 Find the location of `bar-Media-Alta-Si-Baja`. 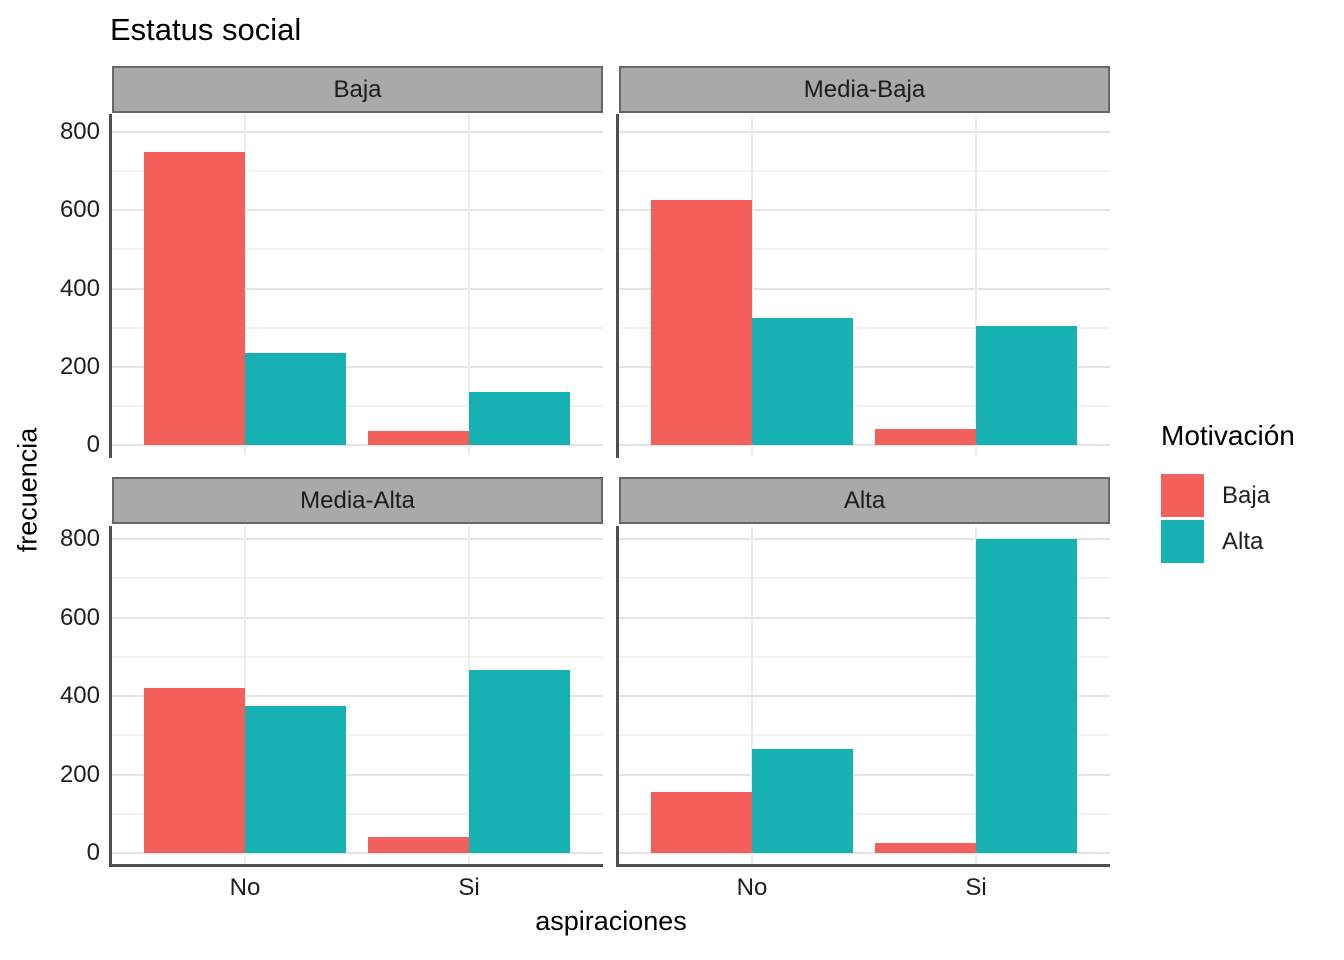

bar-Media-Alta-Si-Baja is located at coordinates (418, 845).